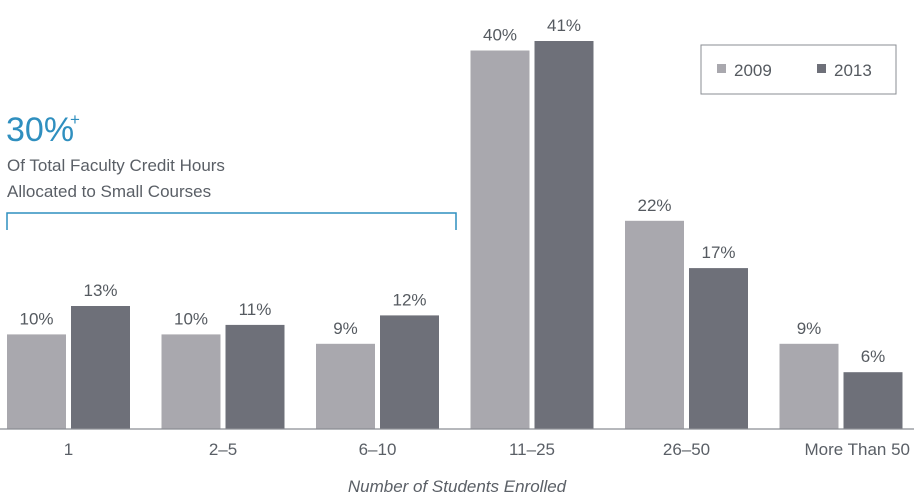 This screenshot has width=914, height=498. What do you see at coordinates (654, 205) in the screenshot?
I see `data-label-2009-4: 22%` at bounding box center [654, 205].